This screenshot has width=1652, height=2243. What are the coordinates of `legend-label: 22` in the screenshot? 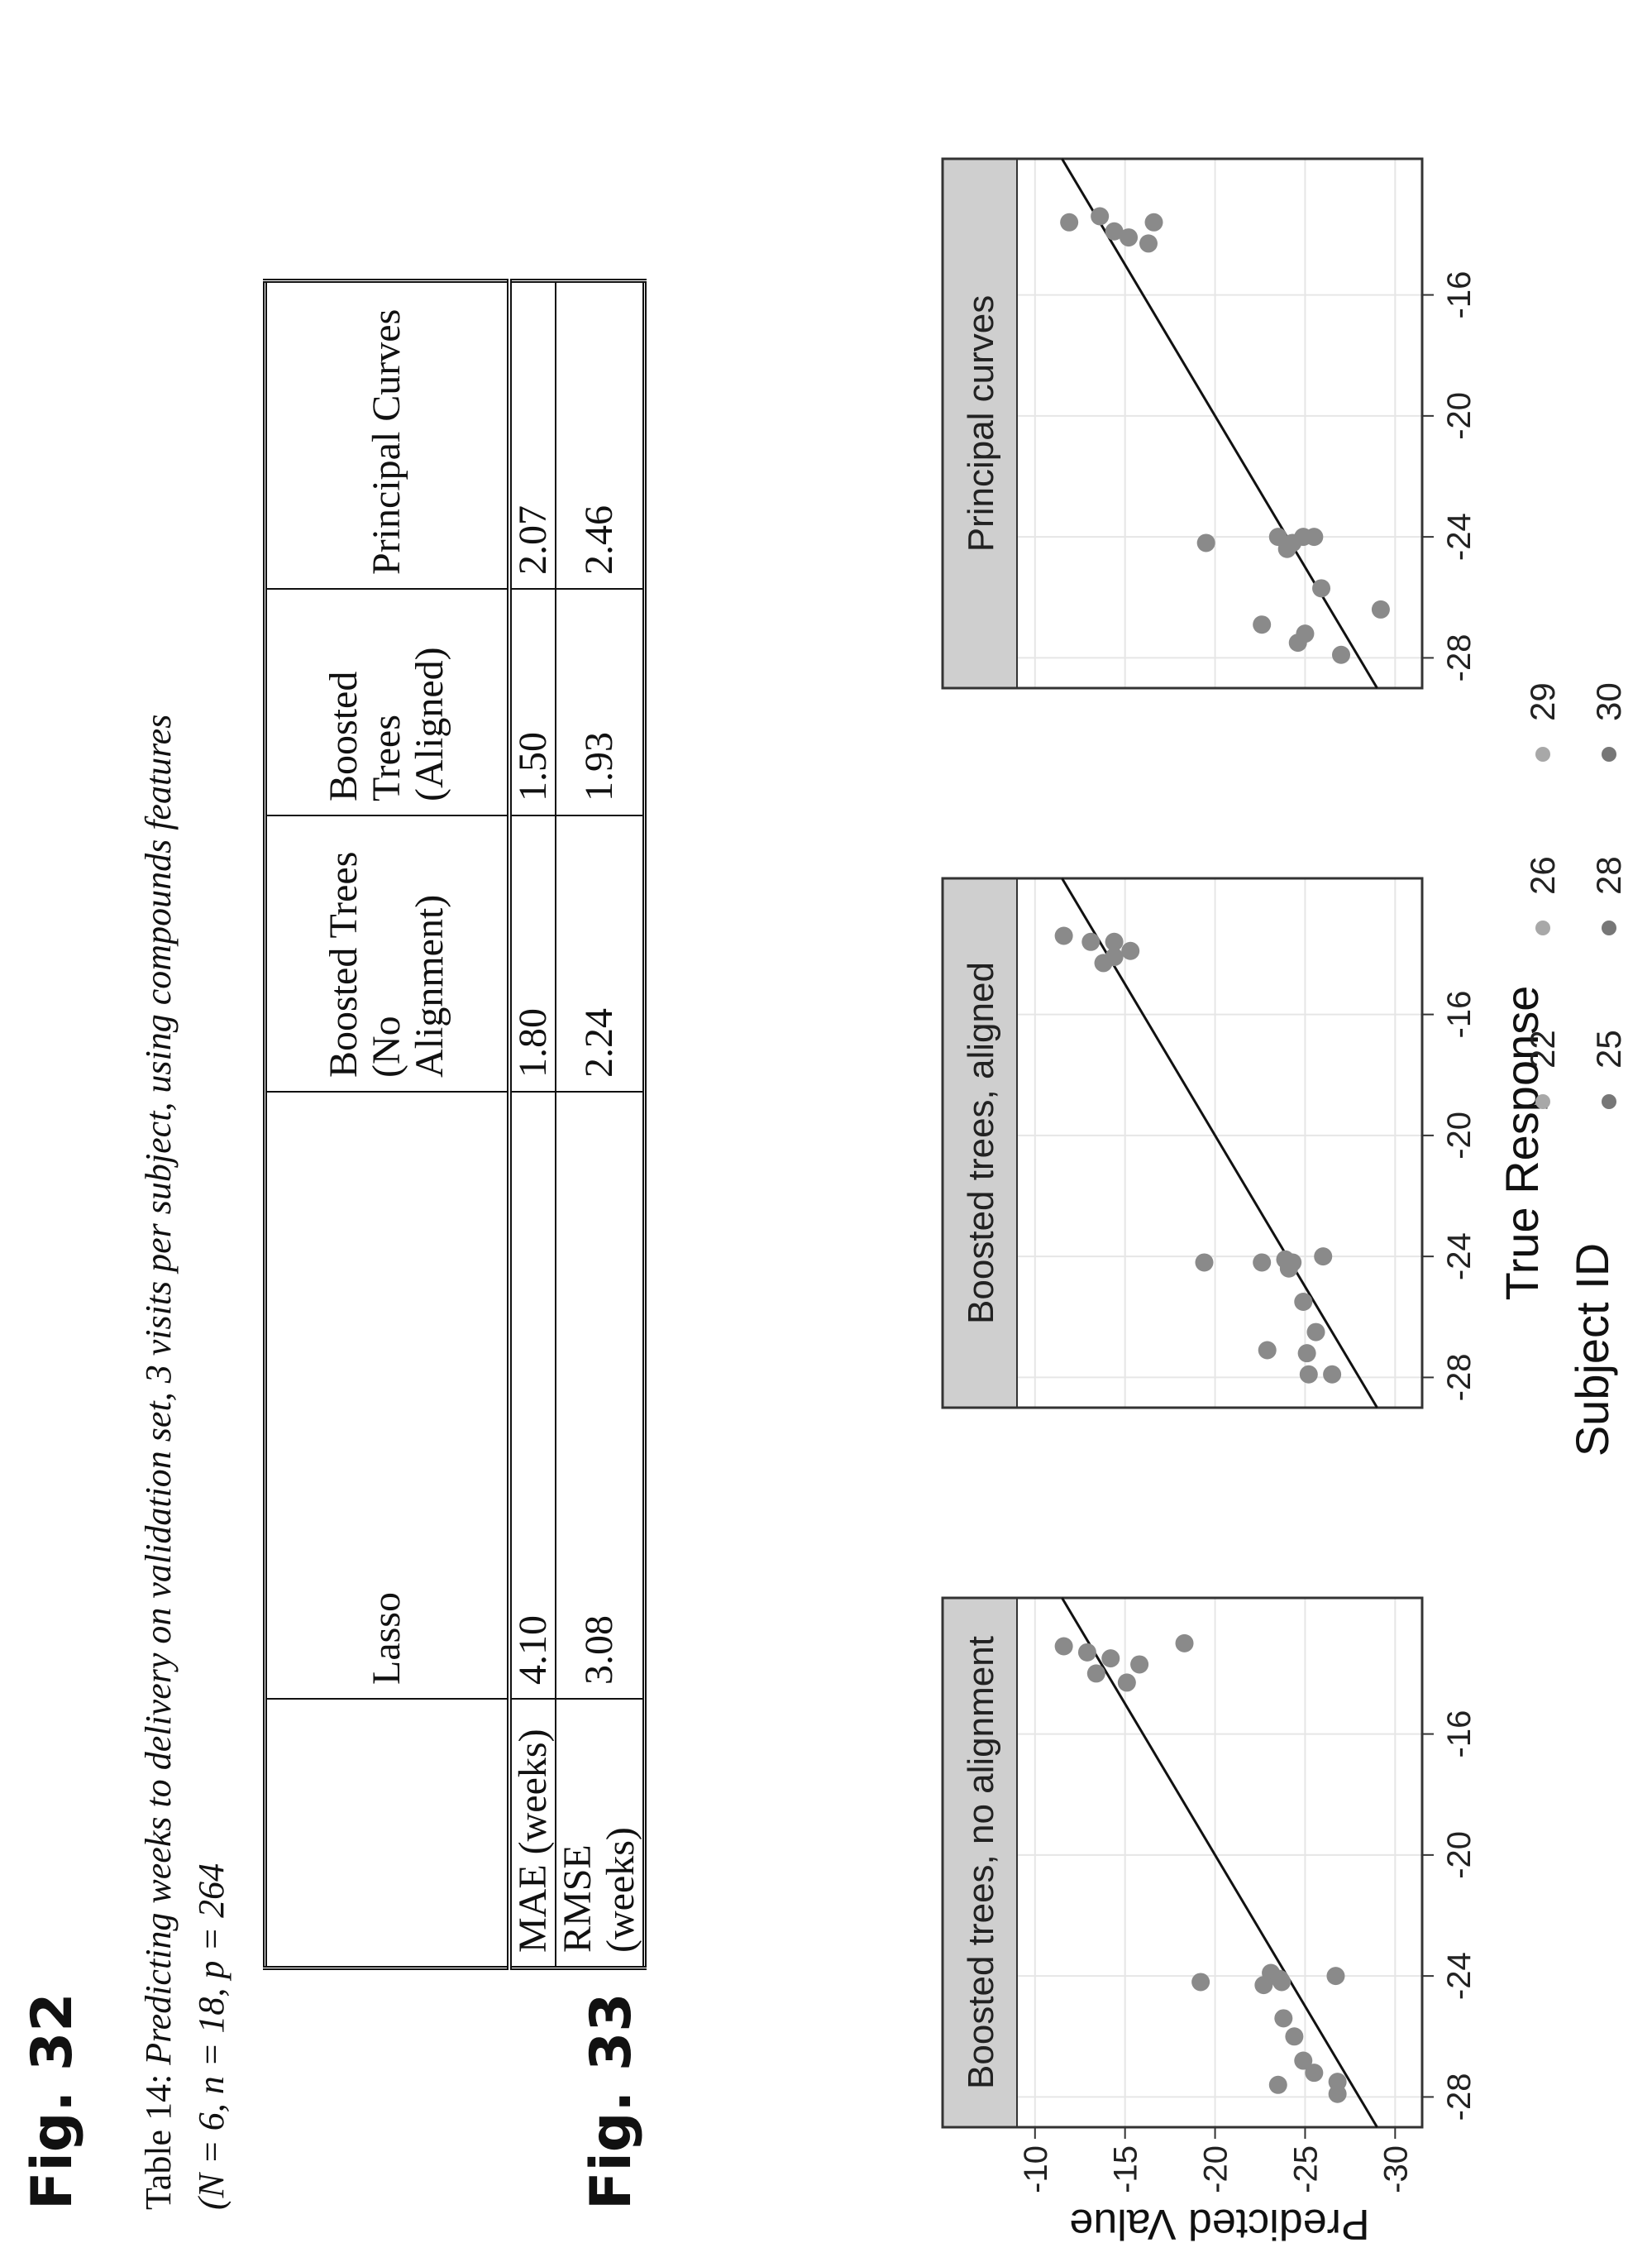 It's located at (1542, 1049).